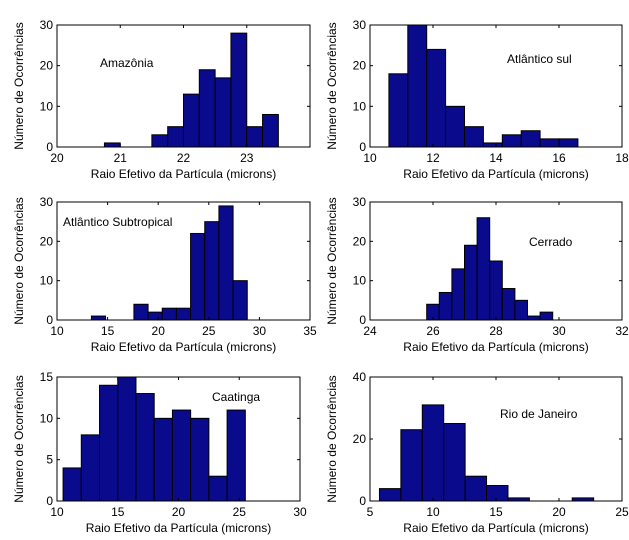  Describe the element at coordinates (433, 331) in the screenshot. I see `x-tick-label: 26` at that location.